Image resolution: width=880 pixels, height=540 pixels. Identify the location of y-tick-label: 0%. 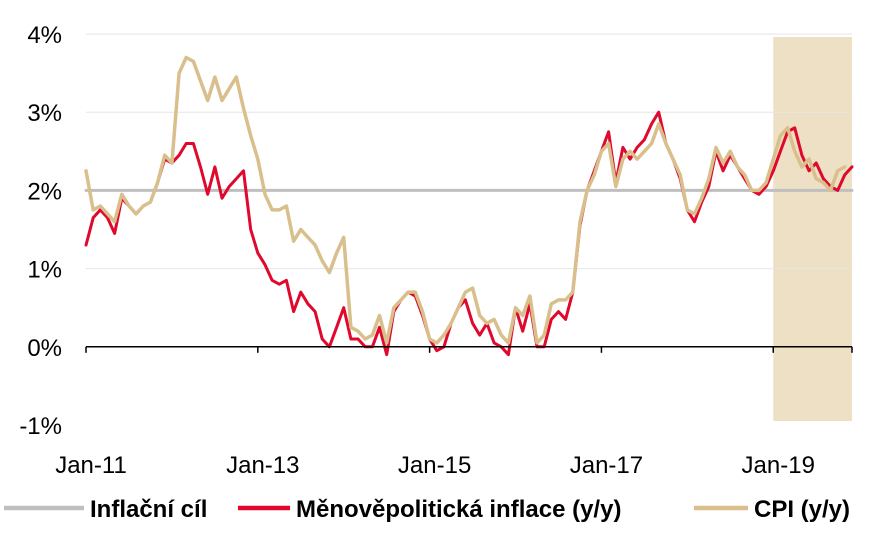
(44, 348).